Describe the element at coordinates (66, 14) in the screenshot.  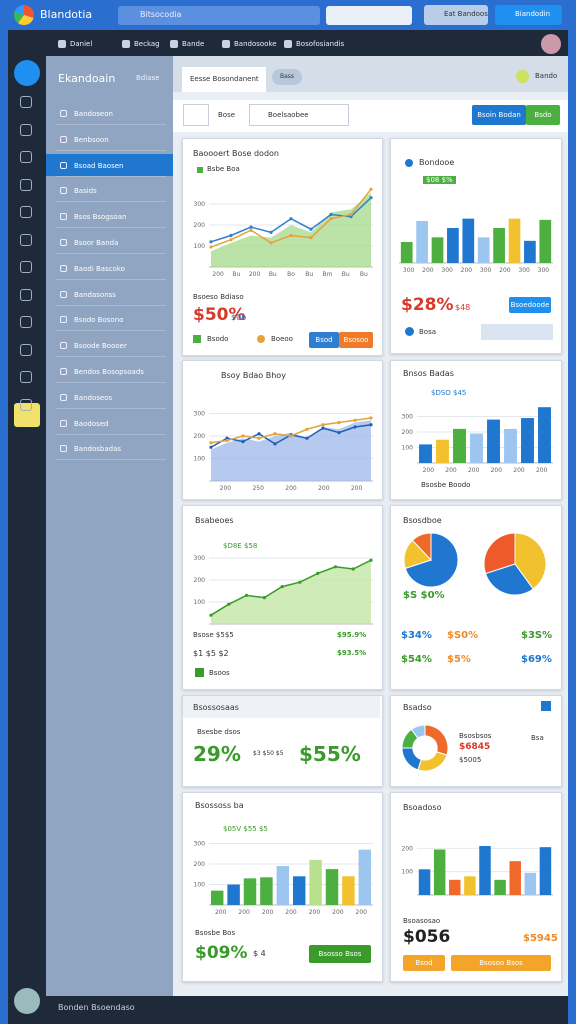
I see `app-name: Blandotia` at that location.